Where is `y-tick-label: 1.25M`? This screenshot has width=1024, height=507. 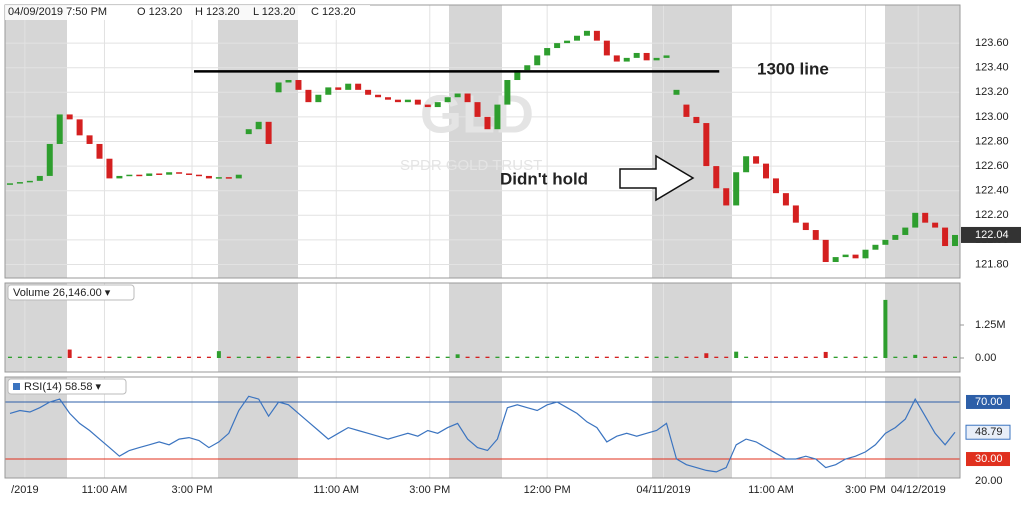 y-tick-label: 1.25M is located at coordinates (990, 325).